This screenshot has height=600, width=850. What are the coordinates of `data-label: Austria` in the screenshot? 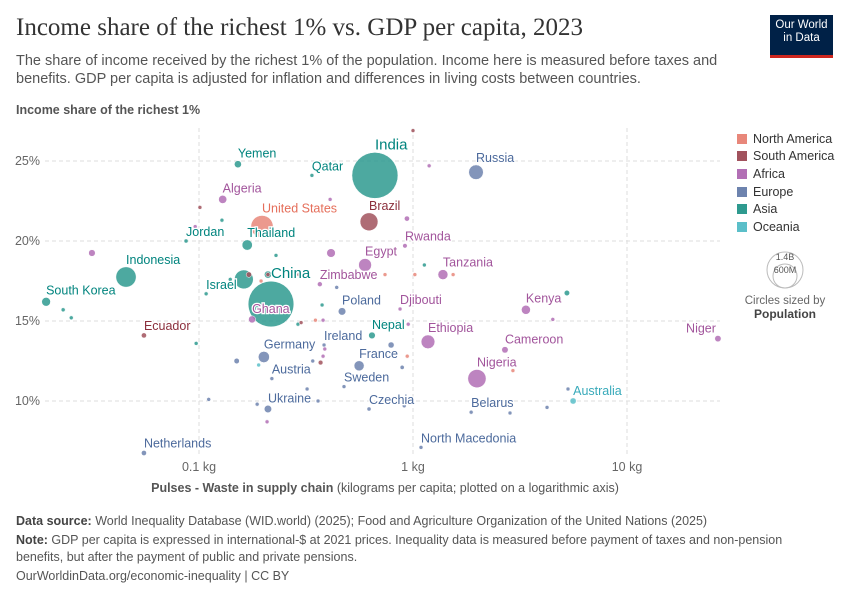 It's located at (291, 370).